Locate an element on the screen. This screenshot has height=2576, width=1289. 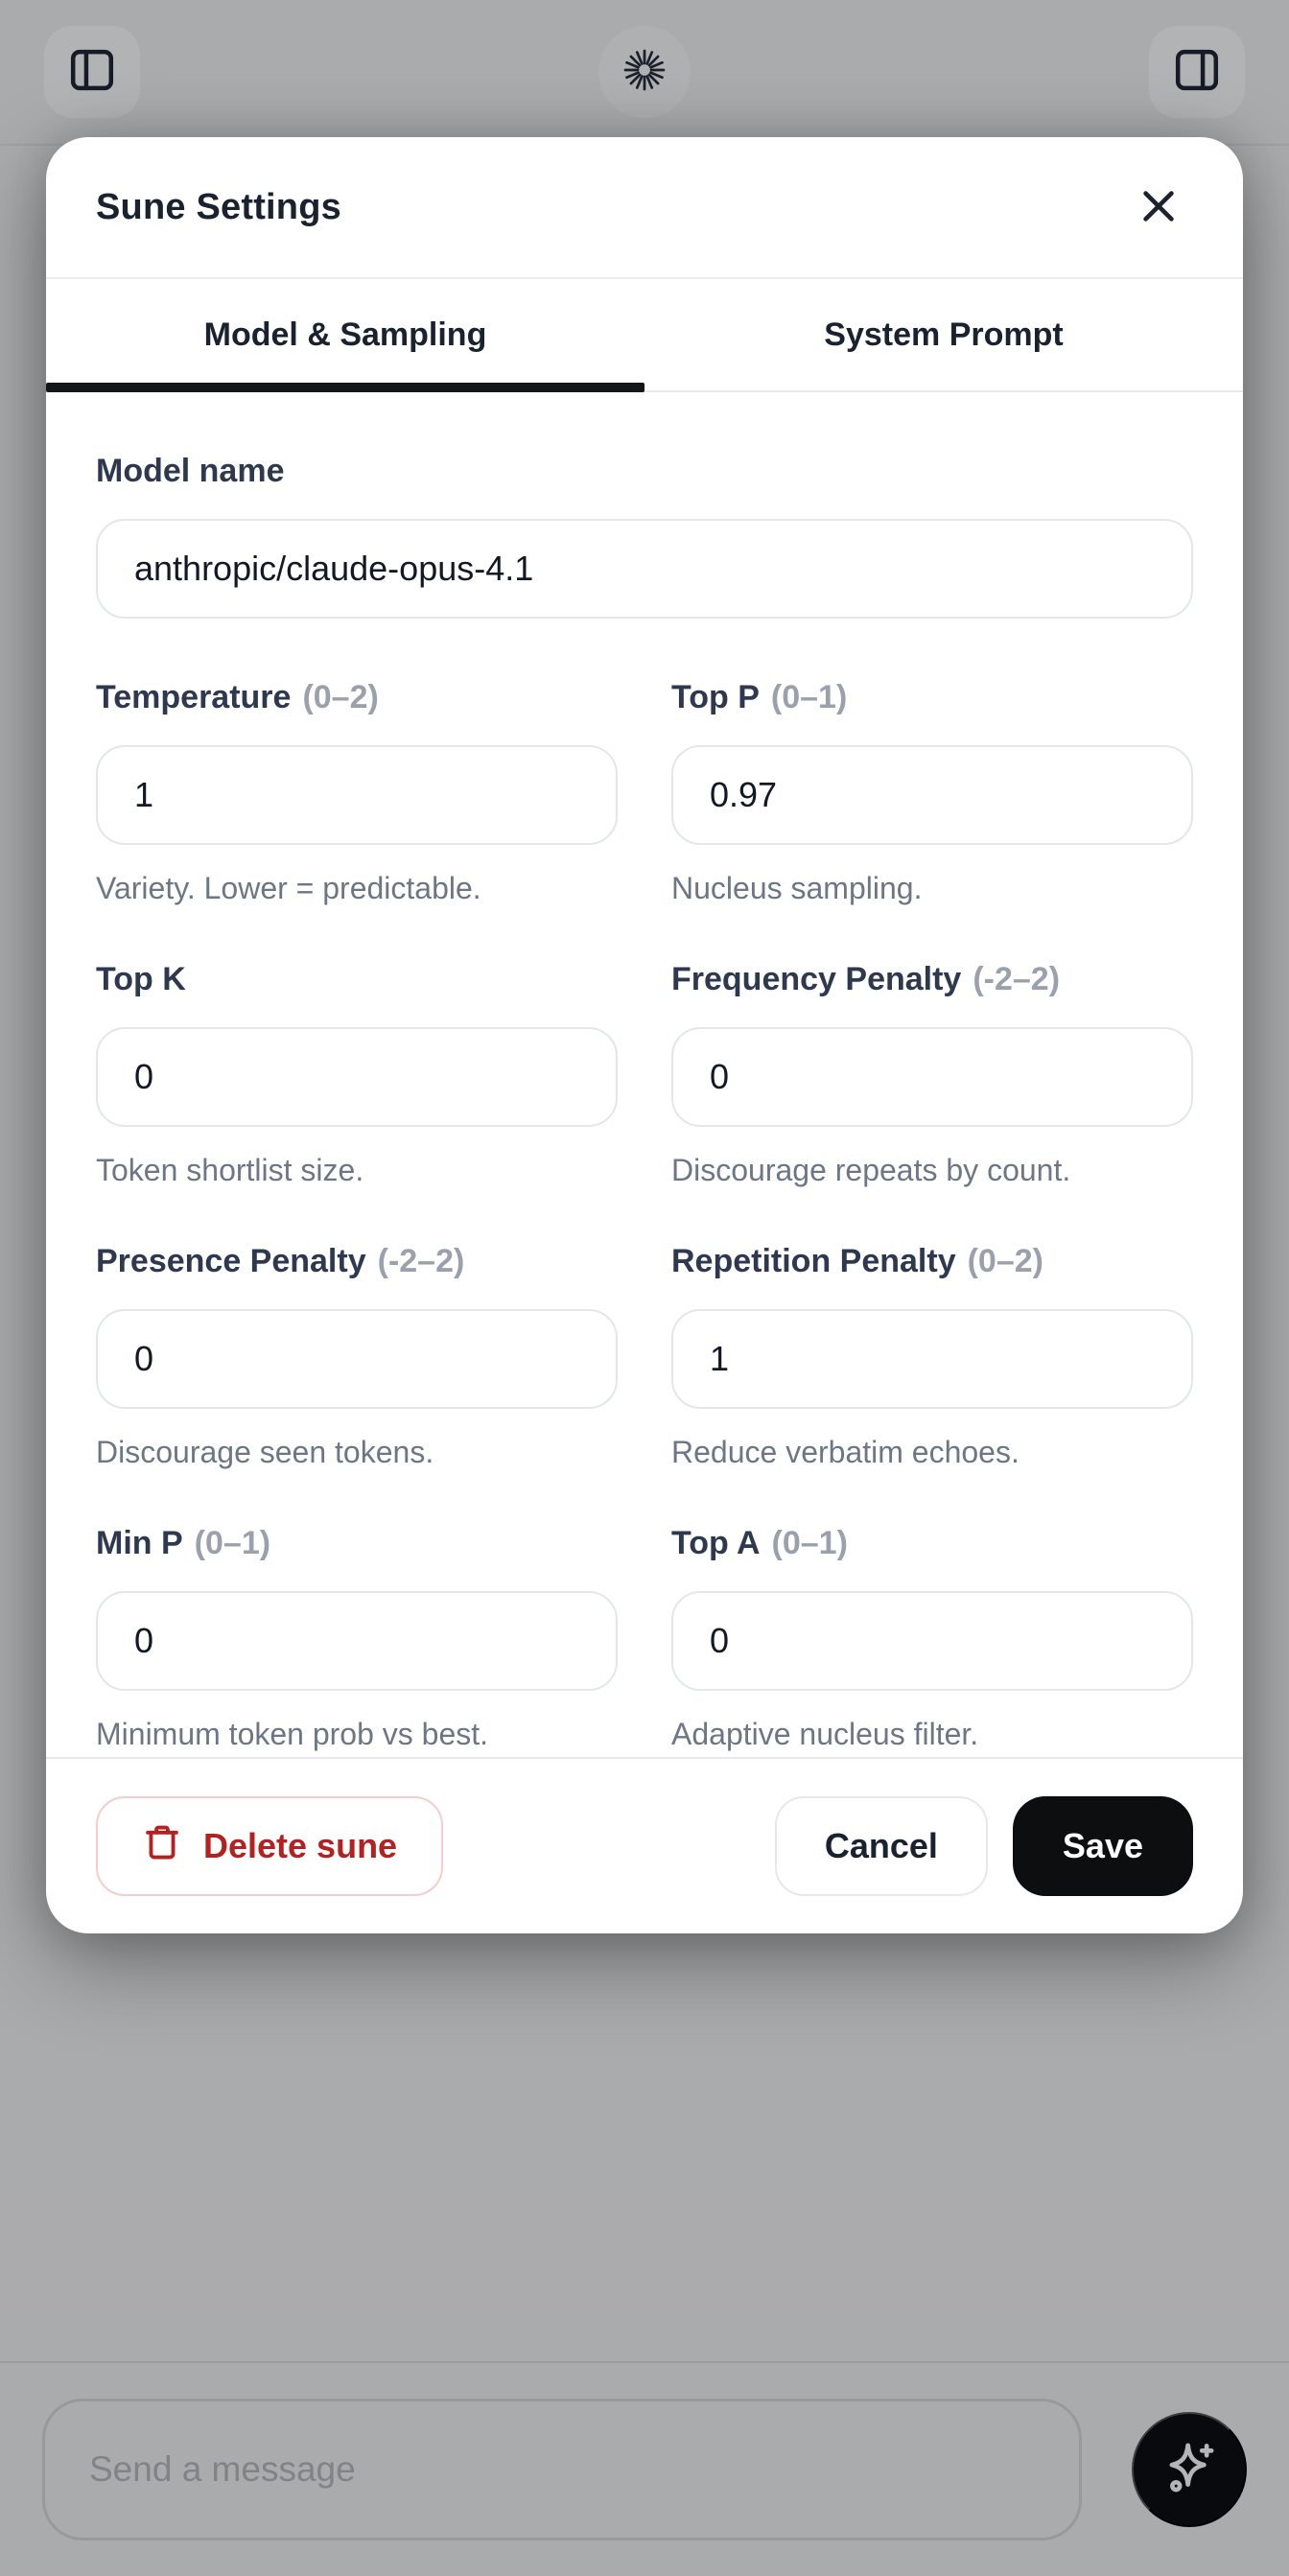
message-composer-bar is located at coordinates (644, 2468).